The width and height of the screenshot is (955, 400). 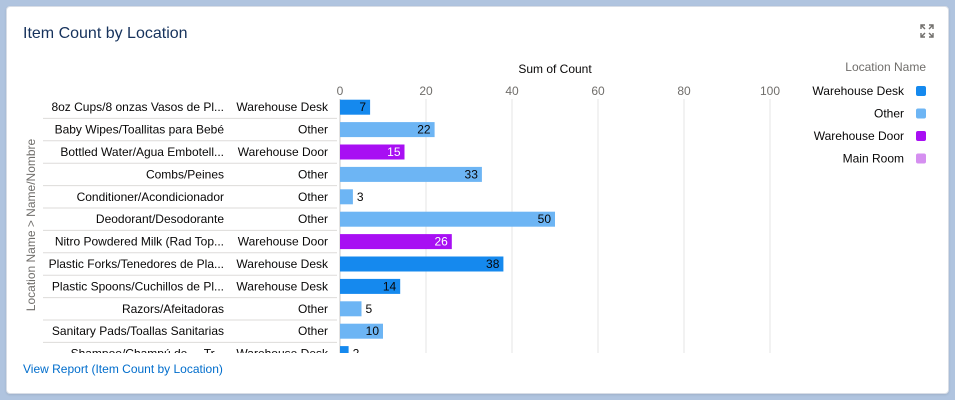 What do you see at coordinates (859, 136) in the screenshot?
I see `legend-entry-label: Warehouse Door` at bounding box center [859, 136].